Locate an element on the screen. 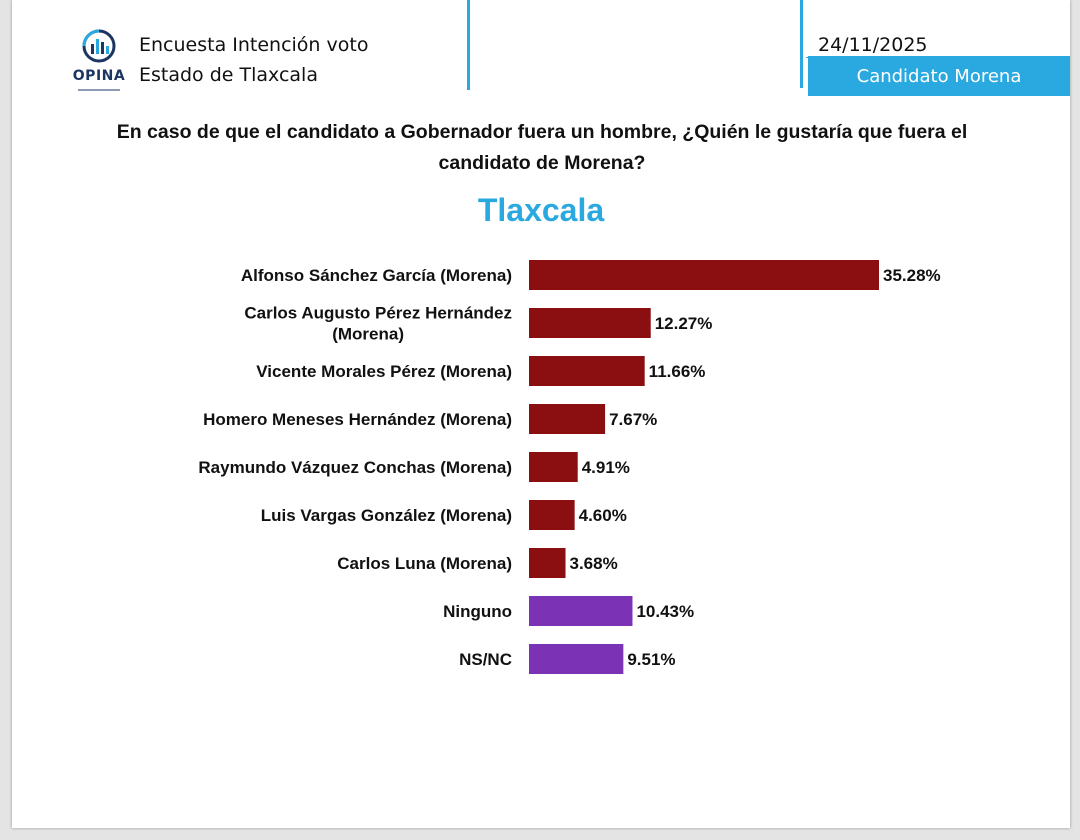 The image size is (1080, 840). chart-title: Tlaxcala is located at coordinates (541, 210).